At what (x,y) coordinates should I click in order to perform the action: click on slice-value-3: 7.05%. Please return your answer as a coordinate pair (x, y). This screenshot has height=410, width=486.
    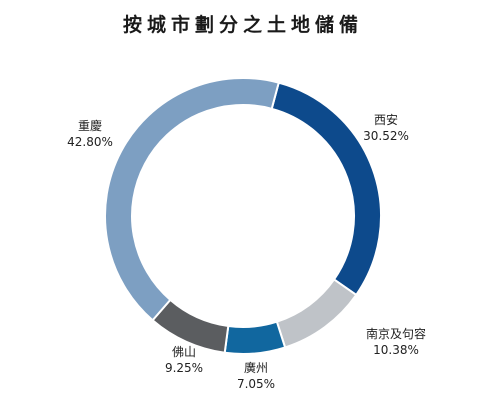
    Looking at the image, I should click on (256, 384).